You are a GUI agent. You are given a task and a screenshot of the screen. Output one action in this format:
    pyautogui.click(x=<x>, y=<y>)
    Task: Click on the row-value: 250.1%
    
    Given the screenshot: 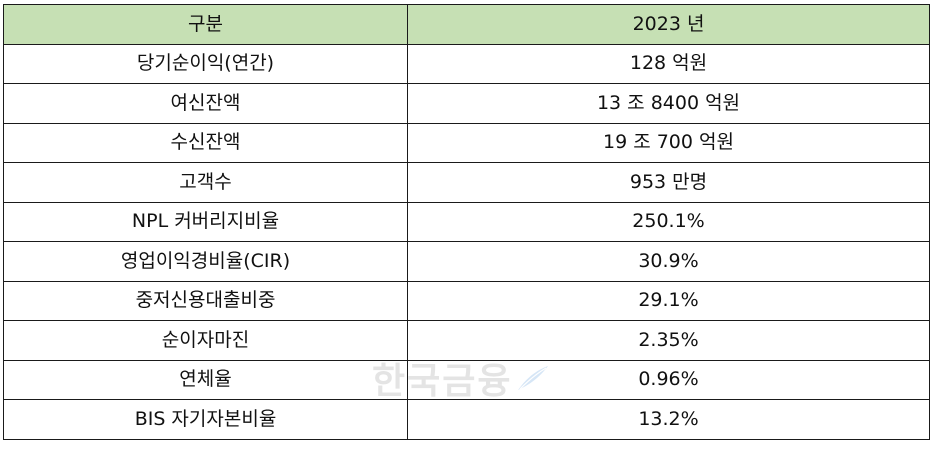 What is the action you would take?
    pyautogui.click(x=668, y=221)
    